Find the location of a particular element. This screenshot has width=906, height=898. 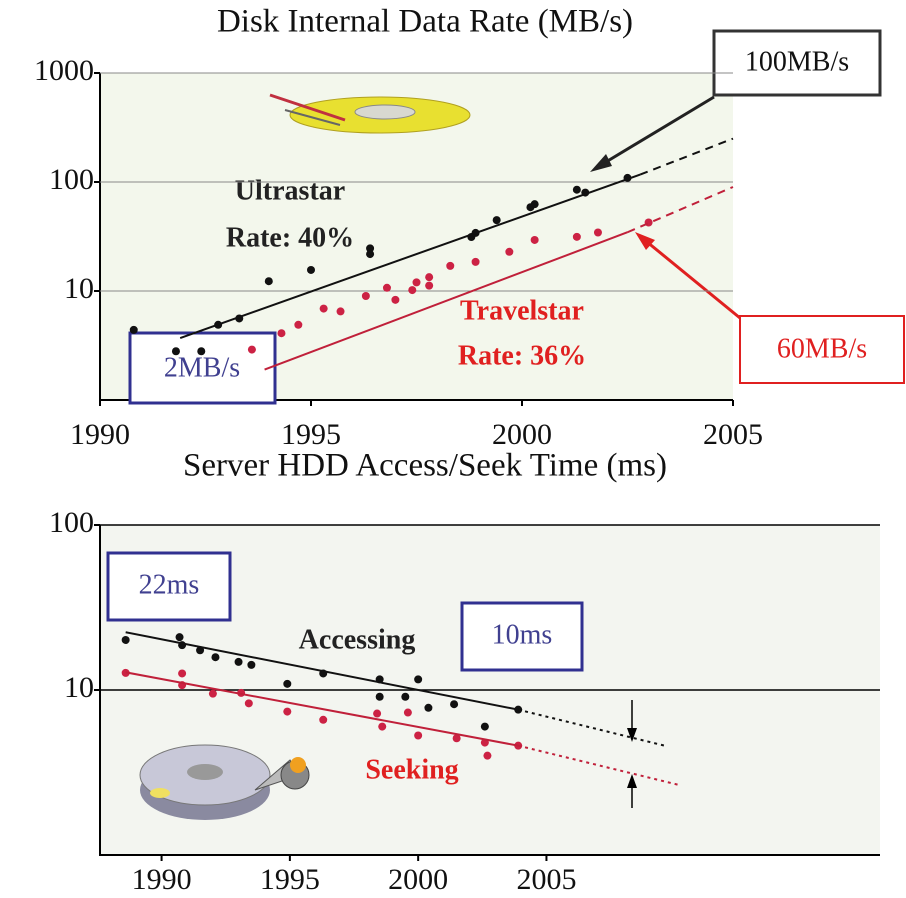

annotation: 60MB/s is located at coordinates (822, 348).